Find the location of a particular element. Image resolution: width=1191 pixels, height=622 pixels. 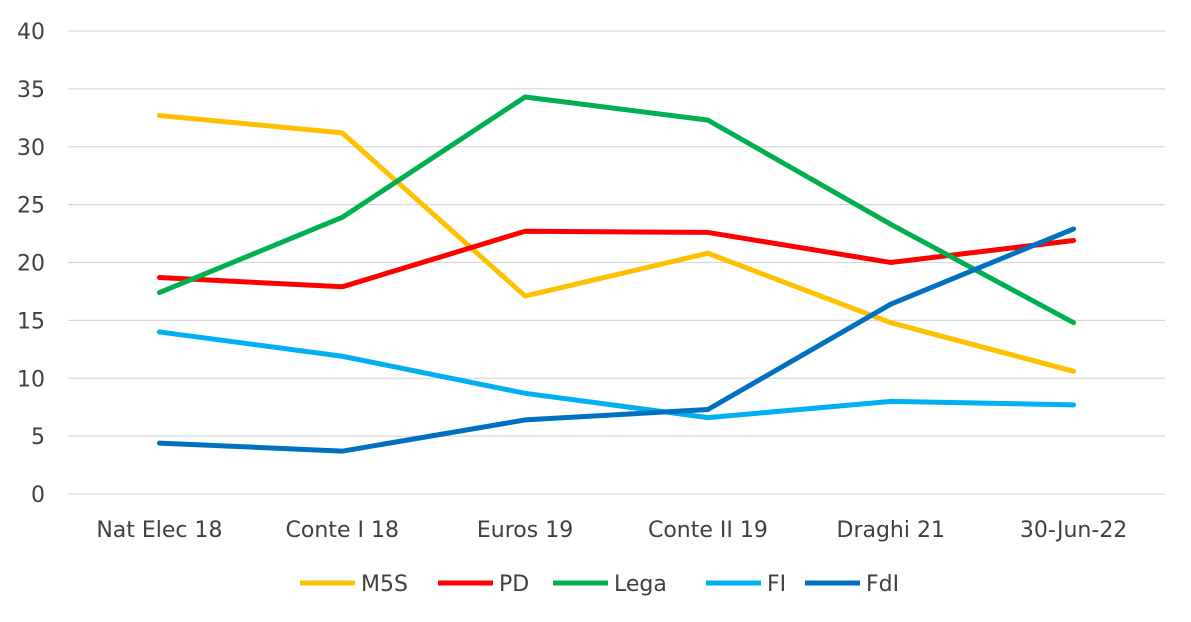

x-tick-label: Conte I 18 is located at coordinates (342, 530).